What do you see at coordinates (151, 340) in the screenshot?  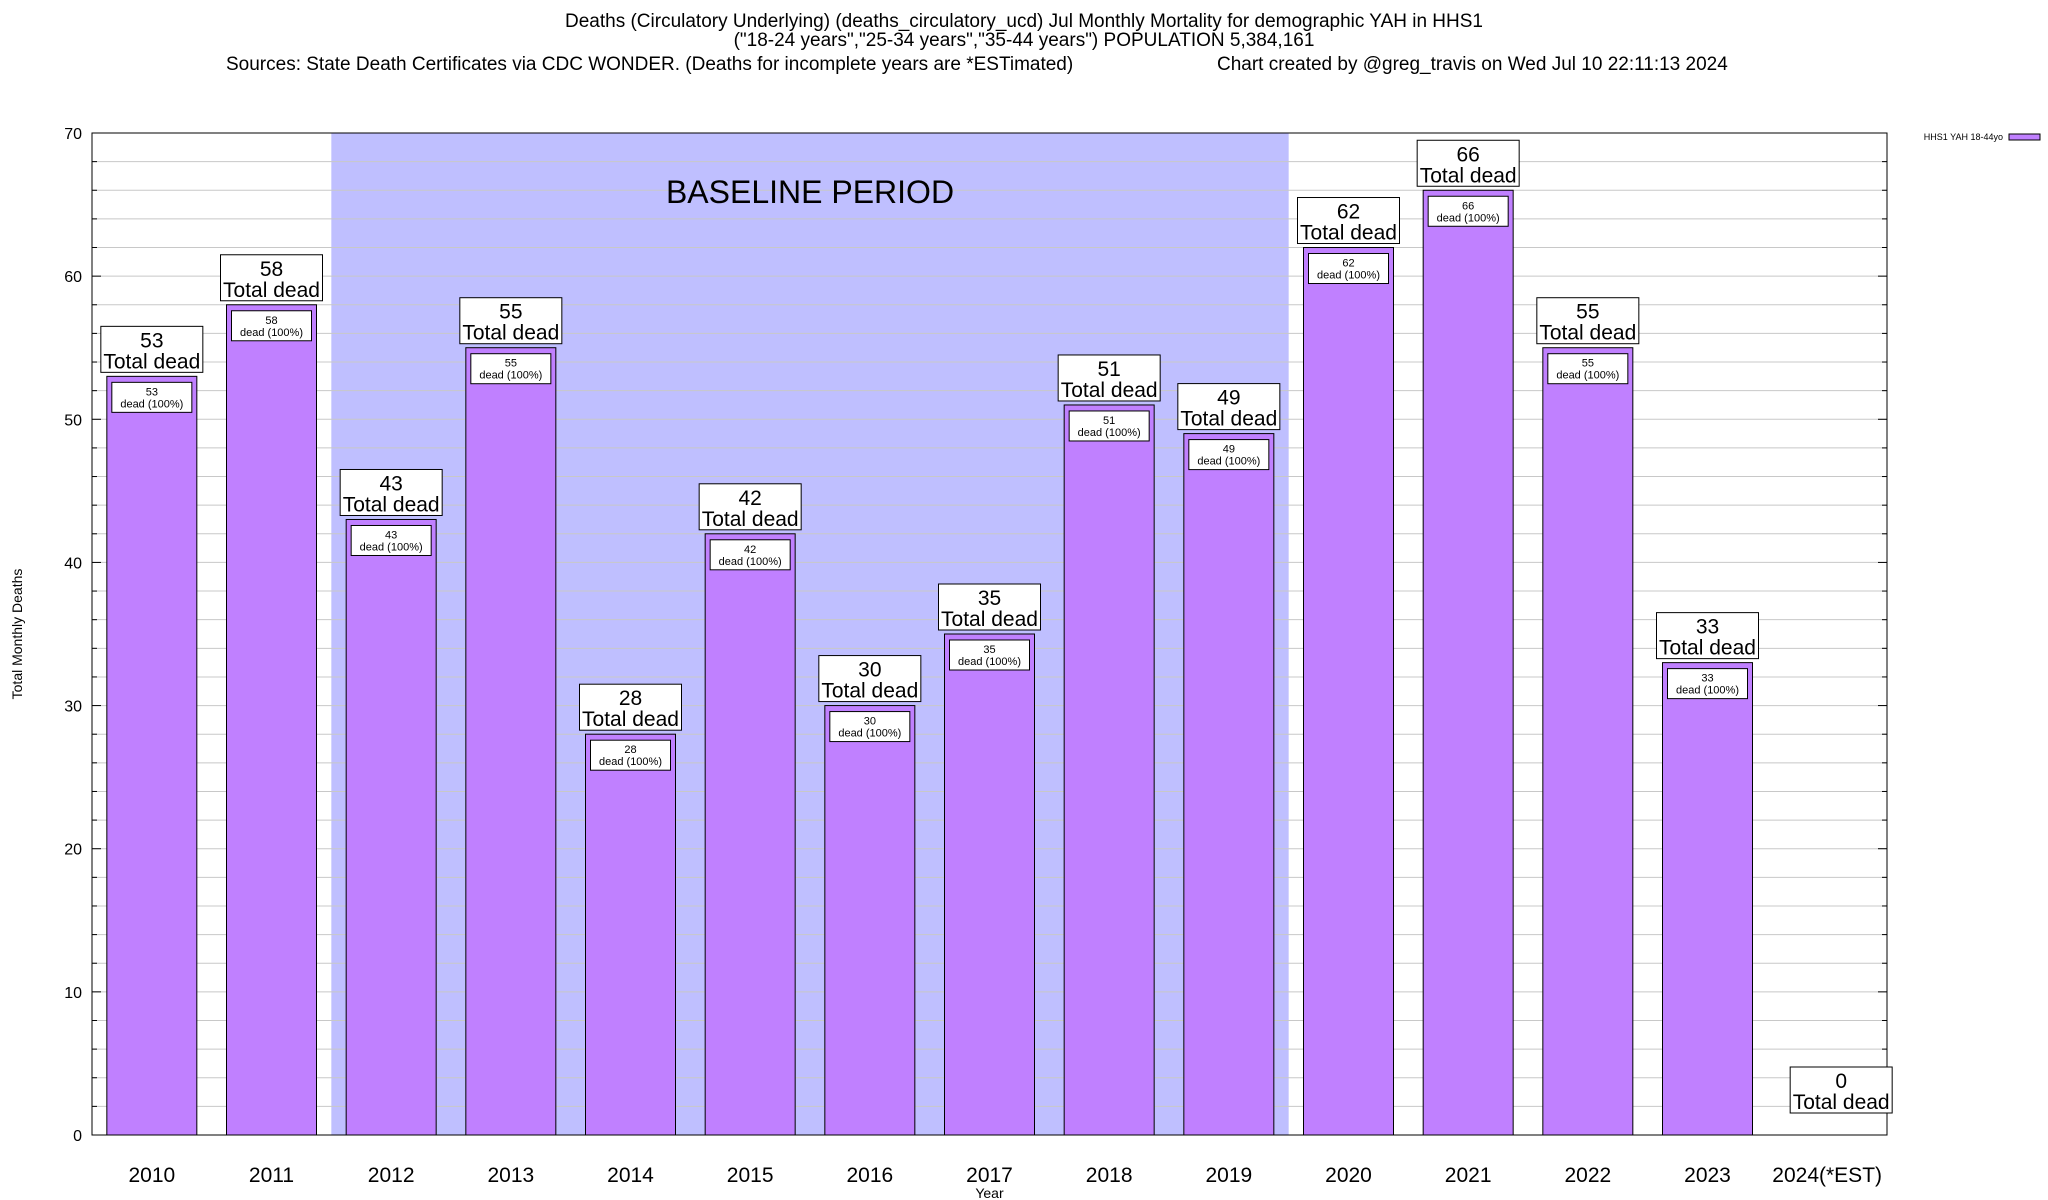 I see `total-value-label: 53` at bounding box center [151, 340].